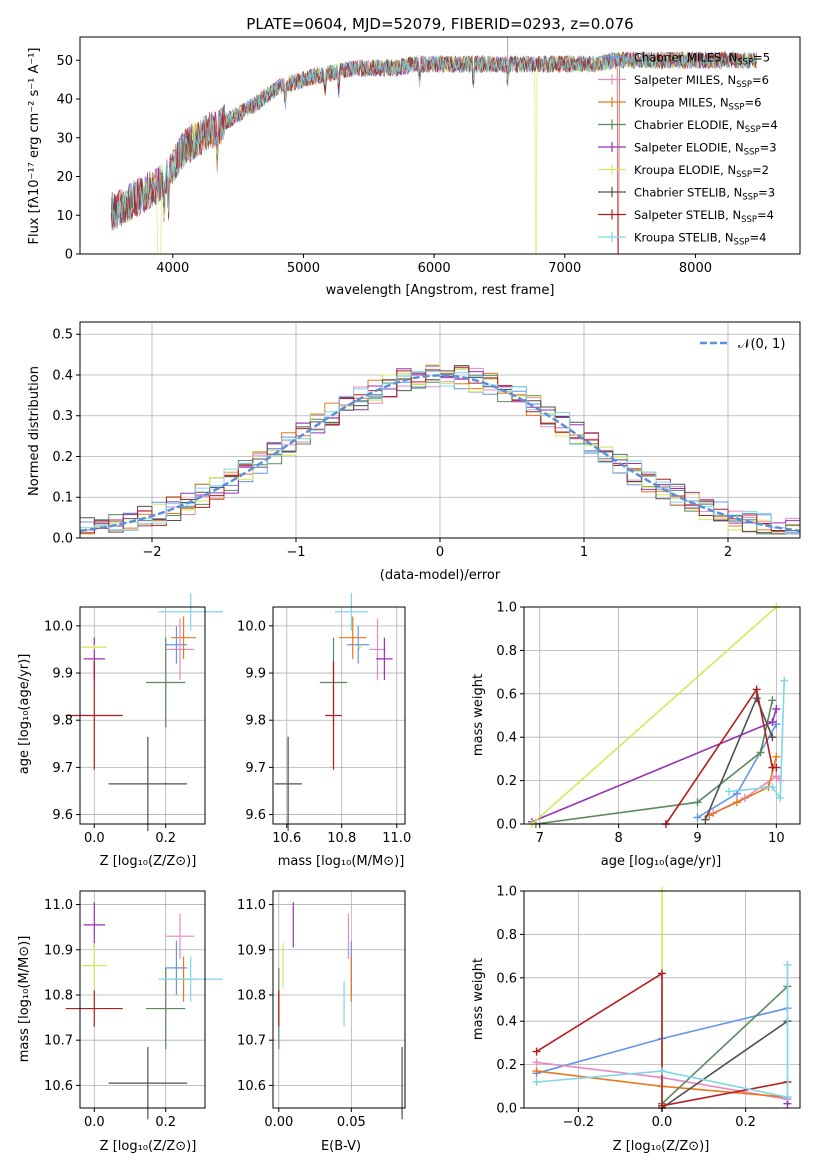  I want to click on res-ytick-label-3: 0.3, so click(62, 416).